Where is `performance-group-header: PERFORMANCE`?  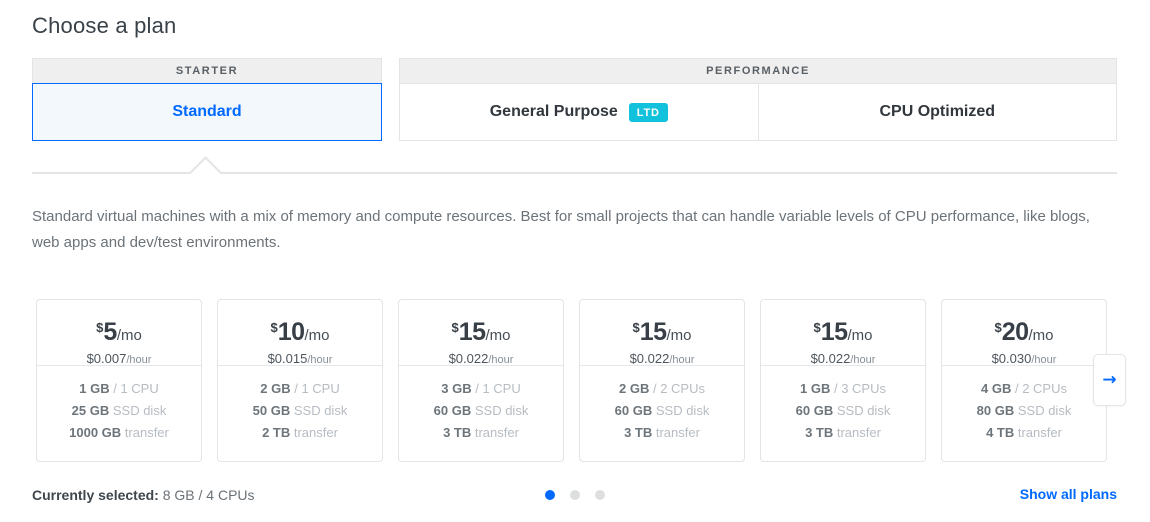
performance-group-header: PERFORMANCE is located at coordinates (758, 70).